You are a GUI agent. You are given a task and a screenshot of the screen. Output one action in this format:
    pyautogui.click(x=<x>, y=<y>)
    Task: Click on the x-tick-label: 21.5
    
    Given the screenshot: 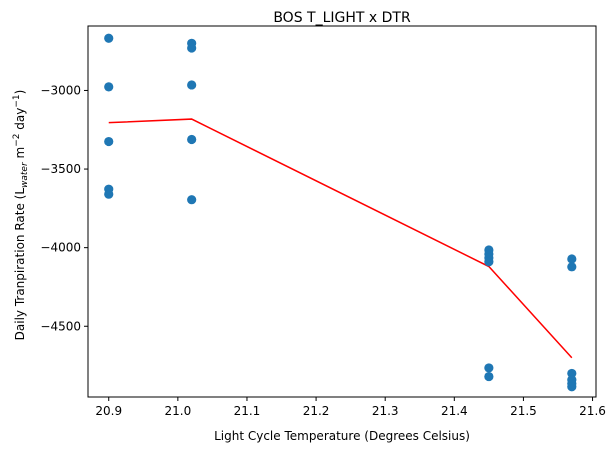 What is the action you would take?
    pyautogui.click(x=523, y=411)
    